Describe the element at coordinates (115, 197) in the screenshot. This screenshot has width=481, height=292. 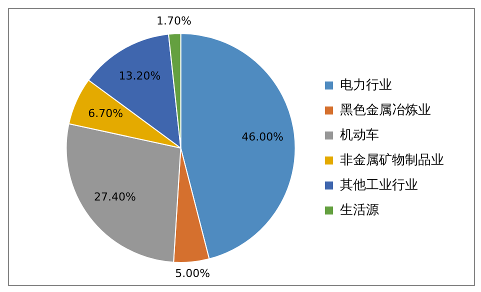
I see `data-label: 27.40%` at that location.